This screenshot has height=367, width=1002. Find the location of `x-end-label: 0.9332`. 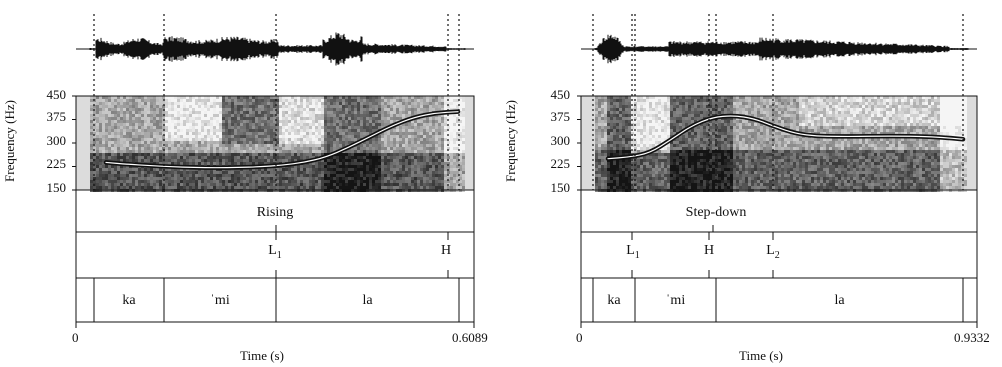

x-end-label: 0.9332 is located at coordinates (972, 337).